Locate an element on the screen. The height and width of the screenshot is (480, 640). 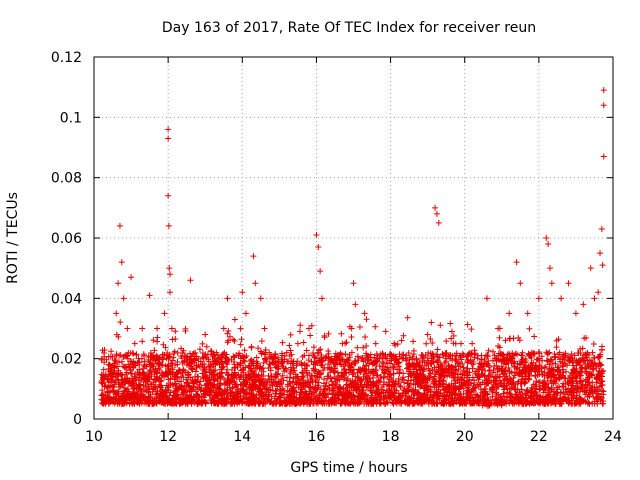
y-tick-label: 0.02 is located at coordinates (66, 360).